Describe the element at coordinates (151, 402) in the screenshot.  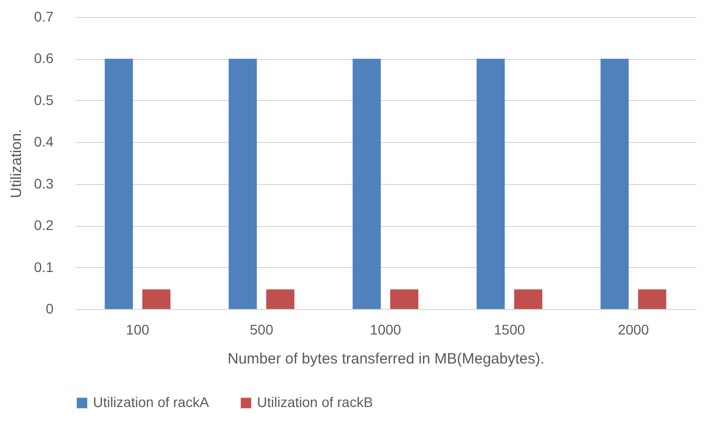
I see `legend-label: Utilization of rackA` at that location.